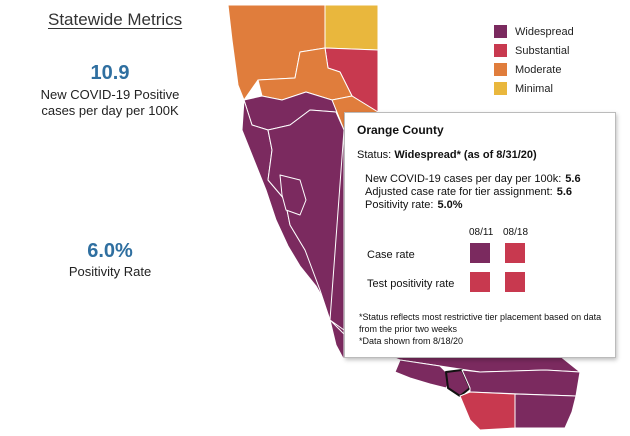 The image size is (630, 436). What do you see at coordinates (480, 282) in the screenshot?
I see `positivity-0811-box` at bounding box center [480, 282].